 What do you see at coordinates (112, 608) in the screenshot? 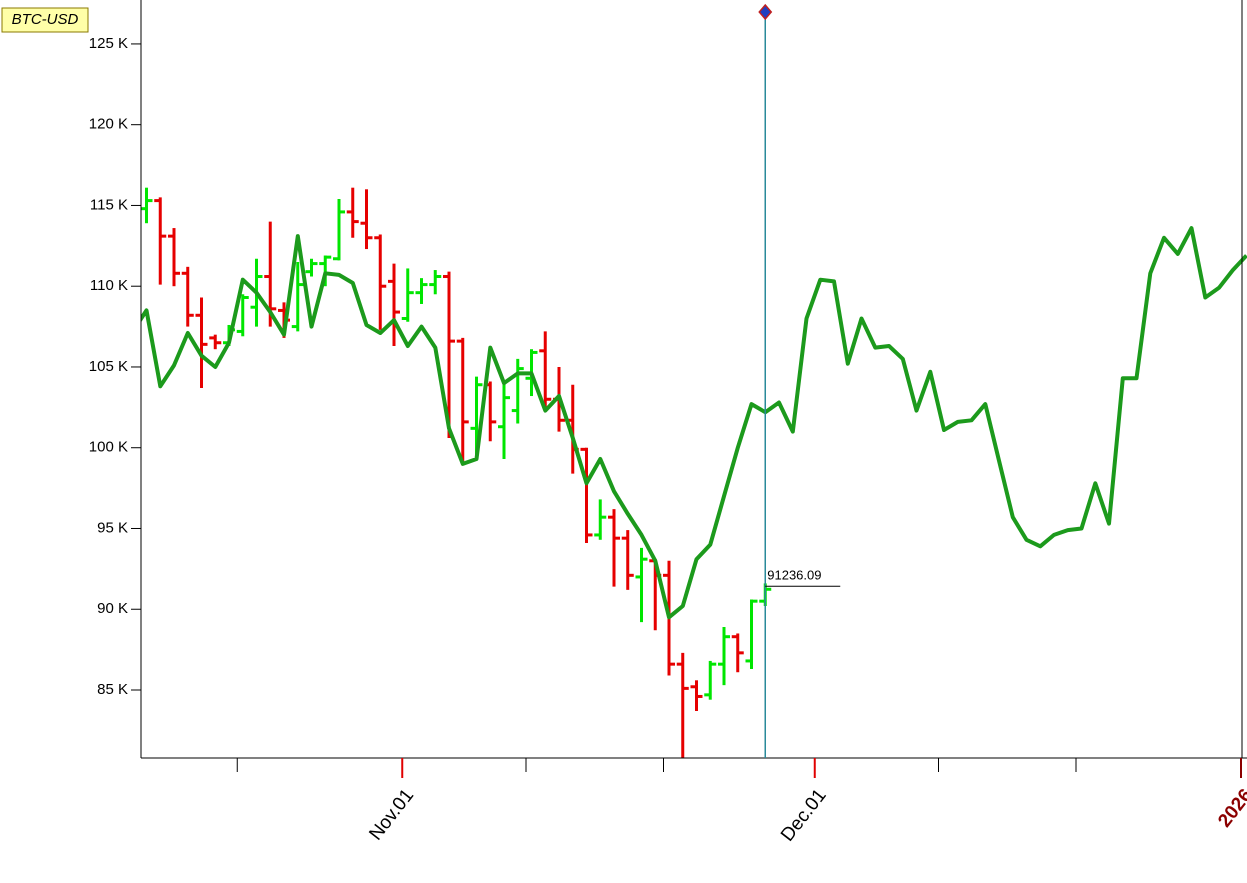
I see `y-tick-label: 90 K` at bounding box center [112, 608].